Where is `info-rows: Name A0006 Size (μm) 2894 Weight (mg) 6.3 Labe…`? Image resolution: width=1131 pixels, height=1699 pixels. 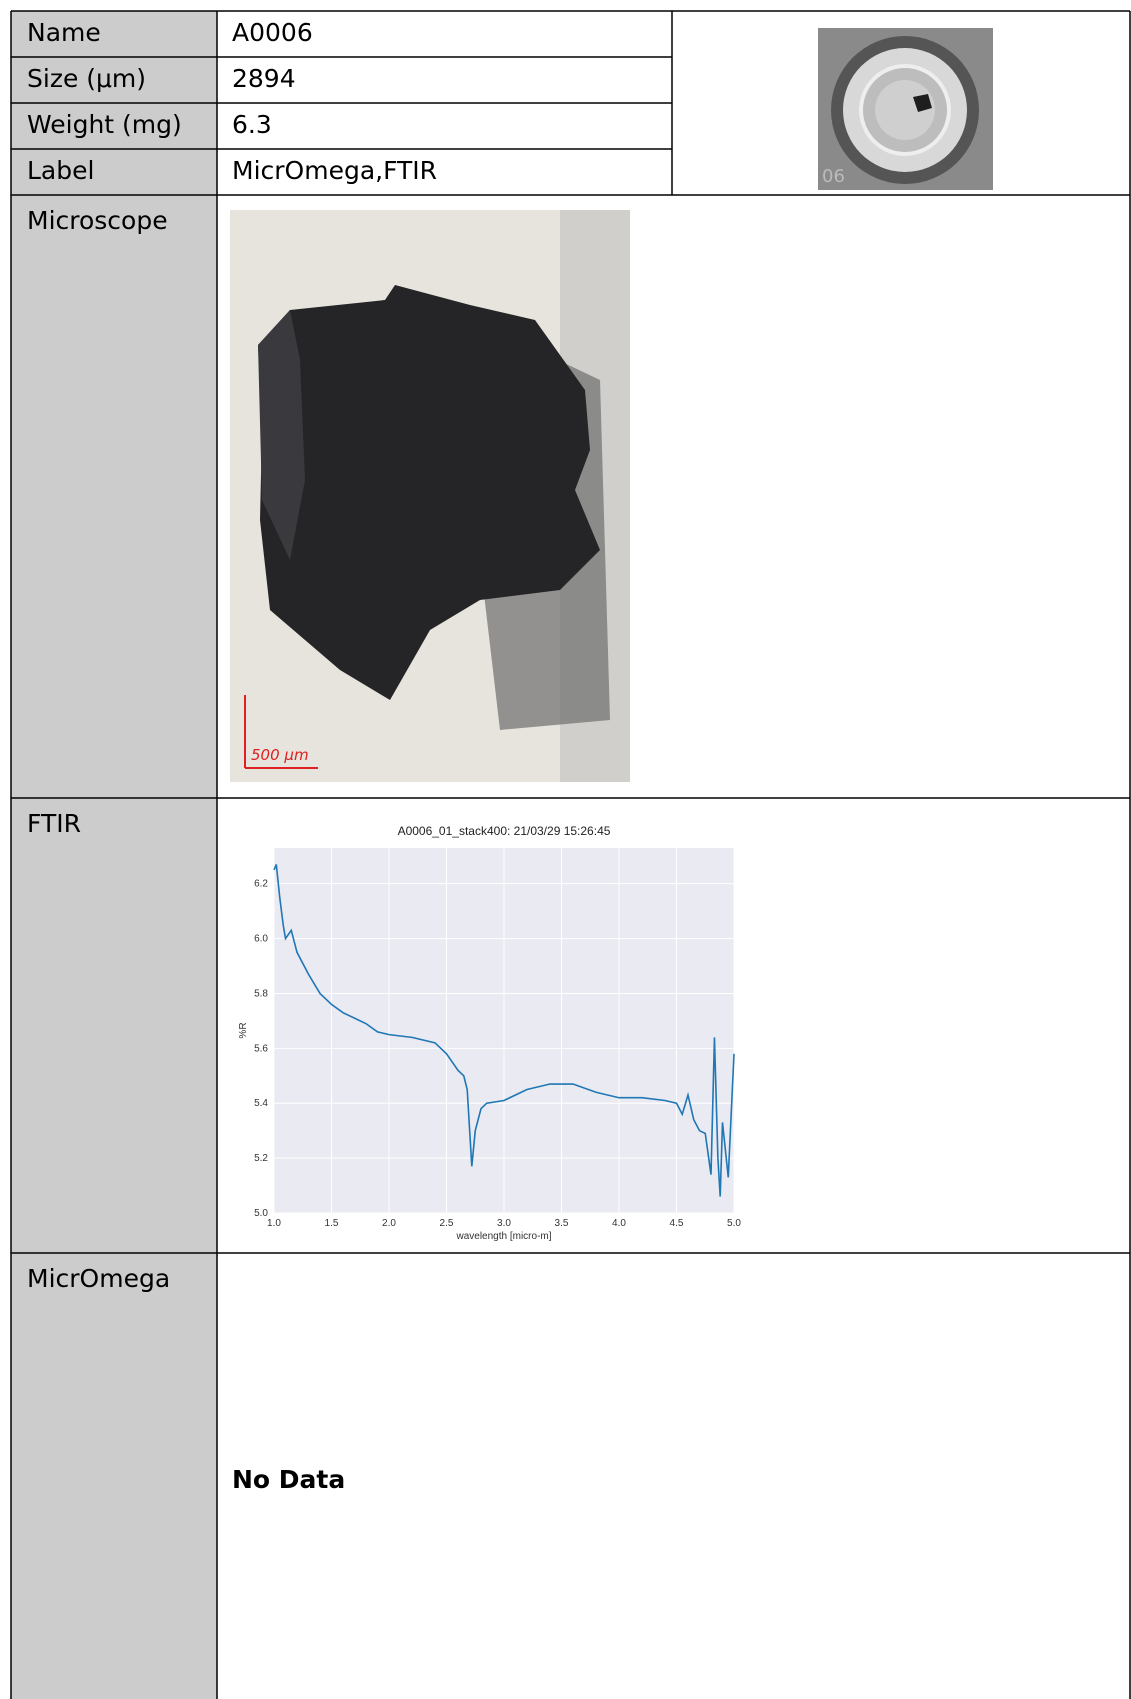 info-rows: Name A0006 Size (μm) 2894 Weight (mg) 6.3 Labe… is located at coordinates (232, 101).